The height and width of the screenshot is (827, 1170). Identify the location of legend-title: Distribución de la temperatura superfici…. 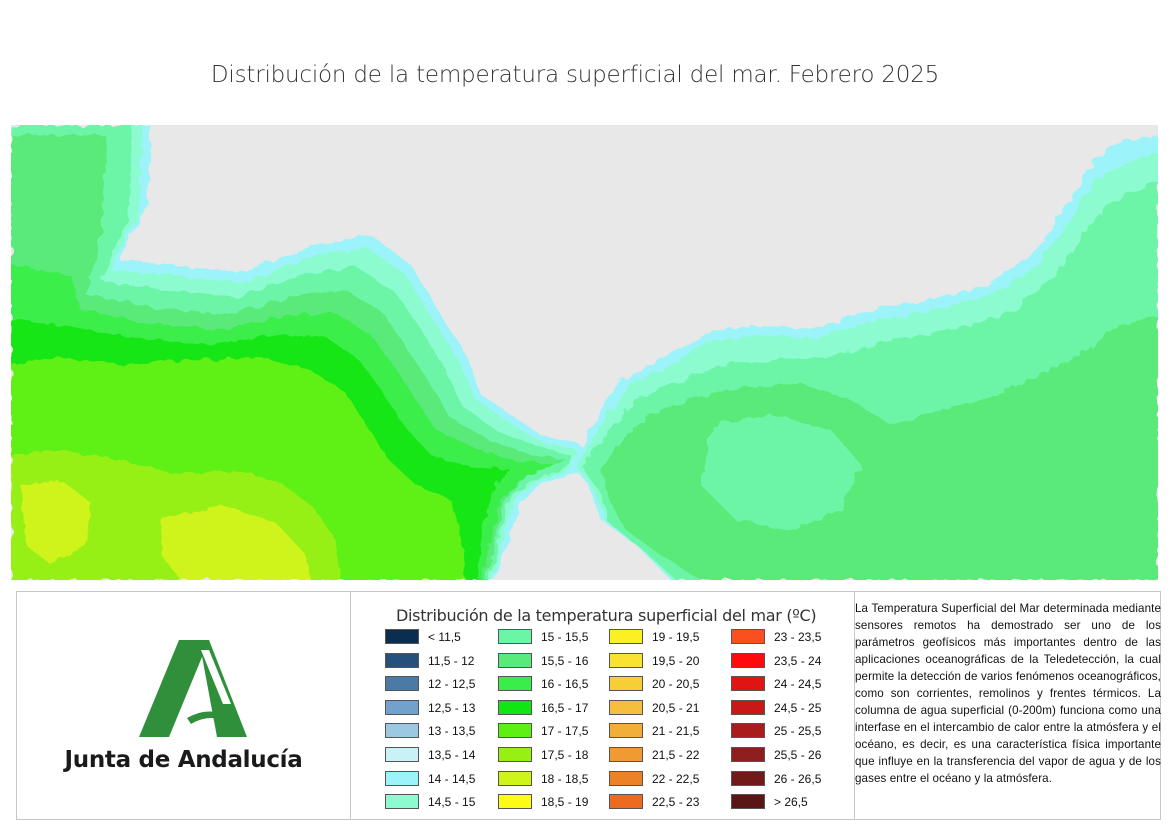
(606, 615).